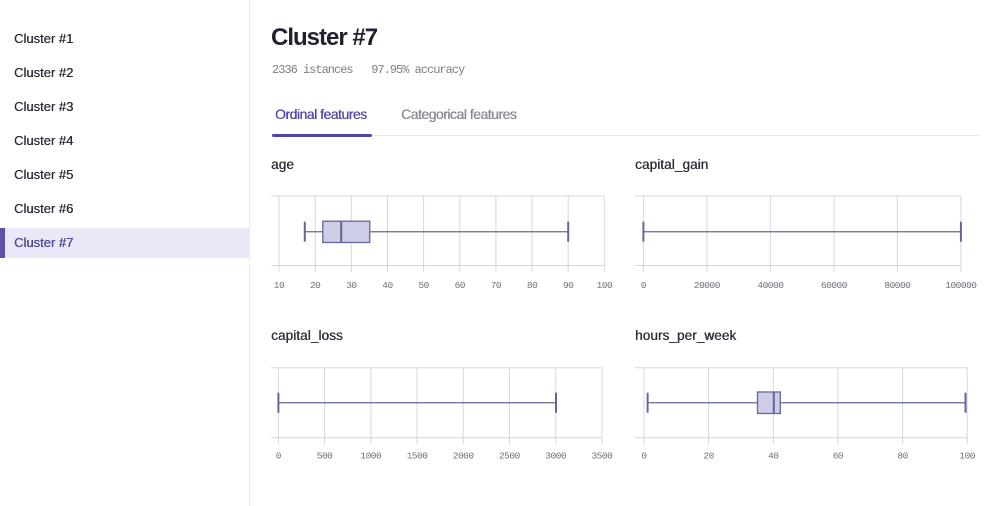 The image size is (1000, 506). I want to click on svg-text: 50, so click(423, 285).